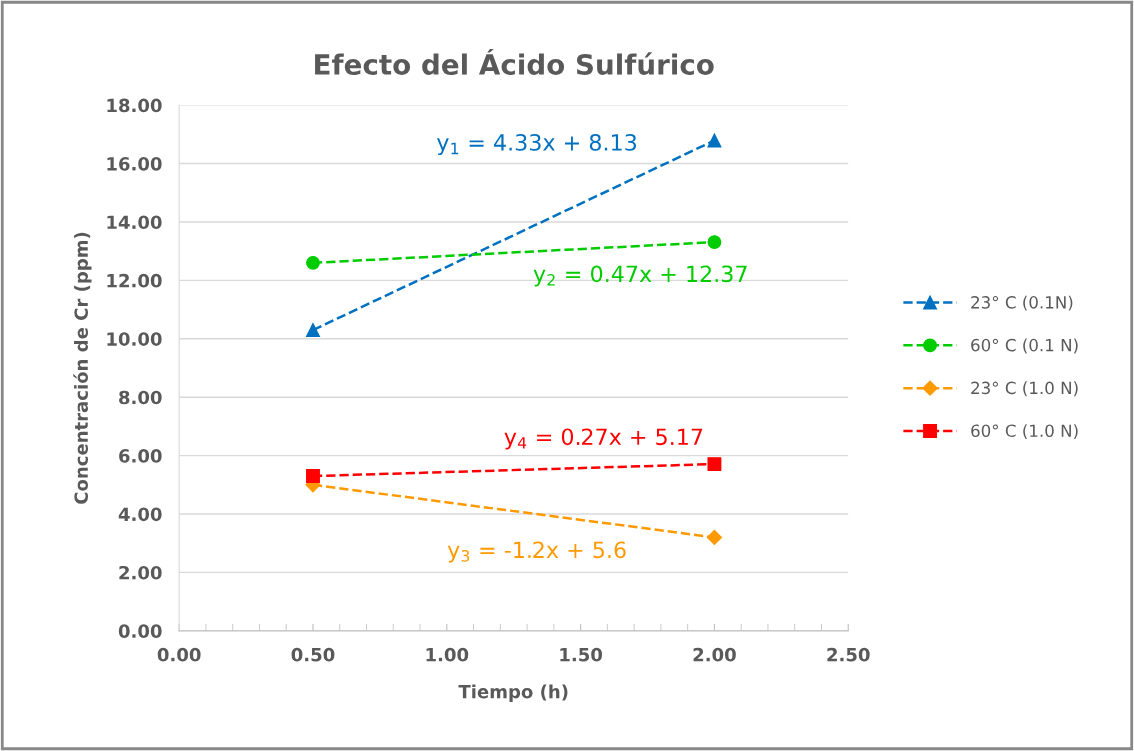  What do you see at coordinates (1024, 389) in the screenshot?
I see `legend-label: 23° C (1.0 N)` at bounding box center [1024, 389].